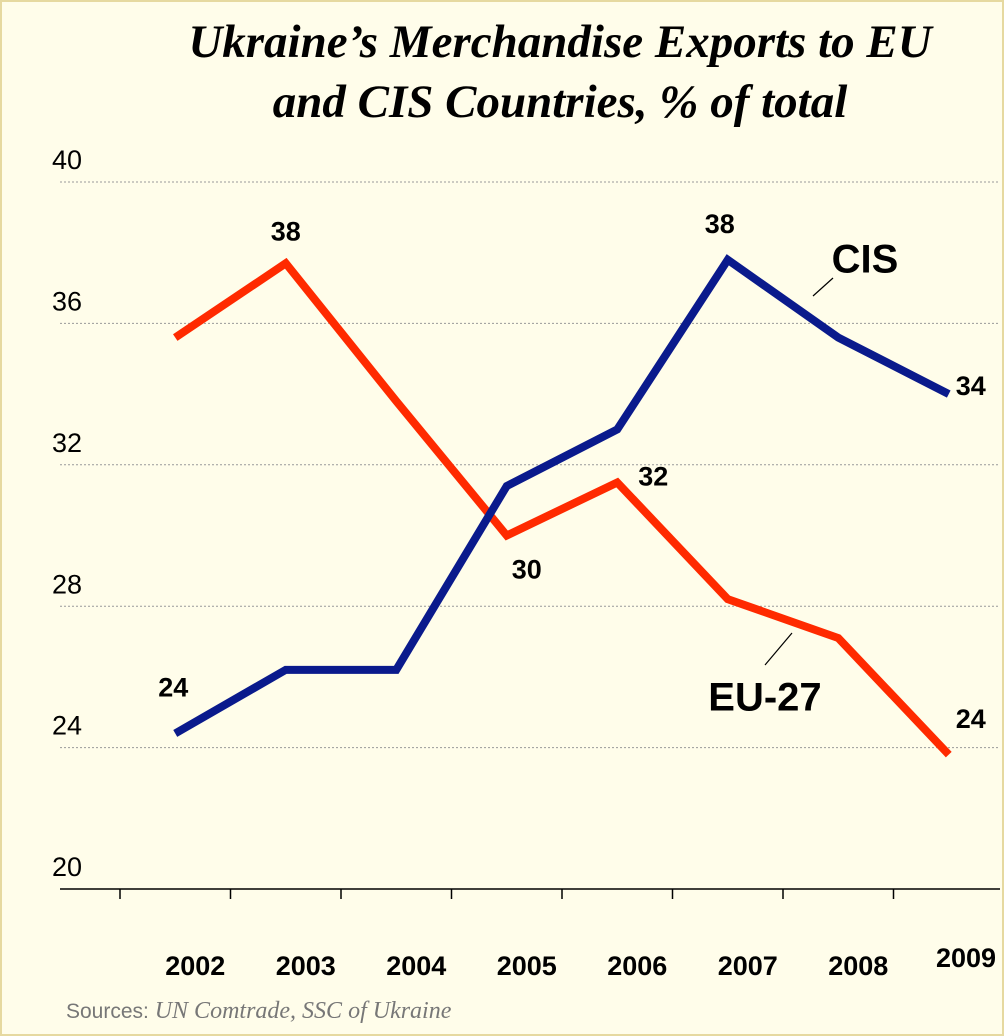  What do you see at coordinates (67, 726) in the screenshot?
I see `y-tick-label: 24` at bounding box center [67, 726].